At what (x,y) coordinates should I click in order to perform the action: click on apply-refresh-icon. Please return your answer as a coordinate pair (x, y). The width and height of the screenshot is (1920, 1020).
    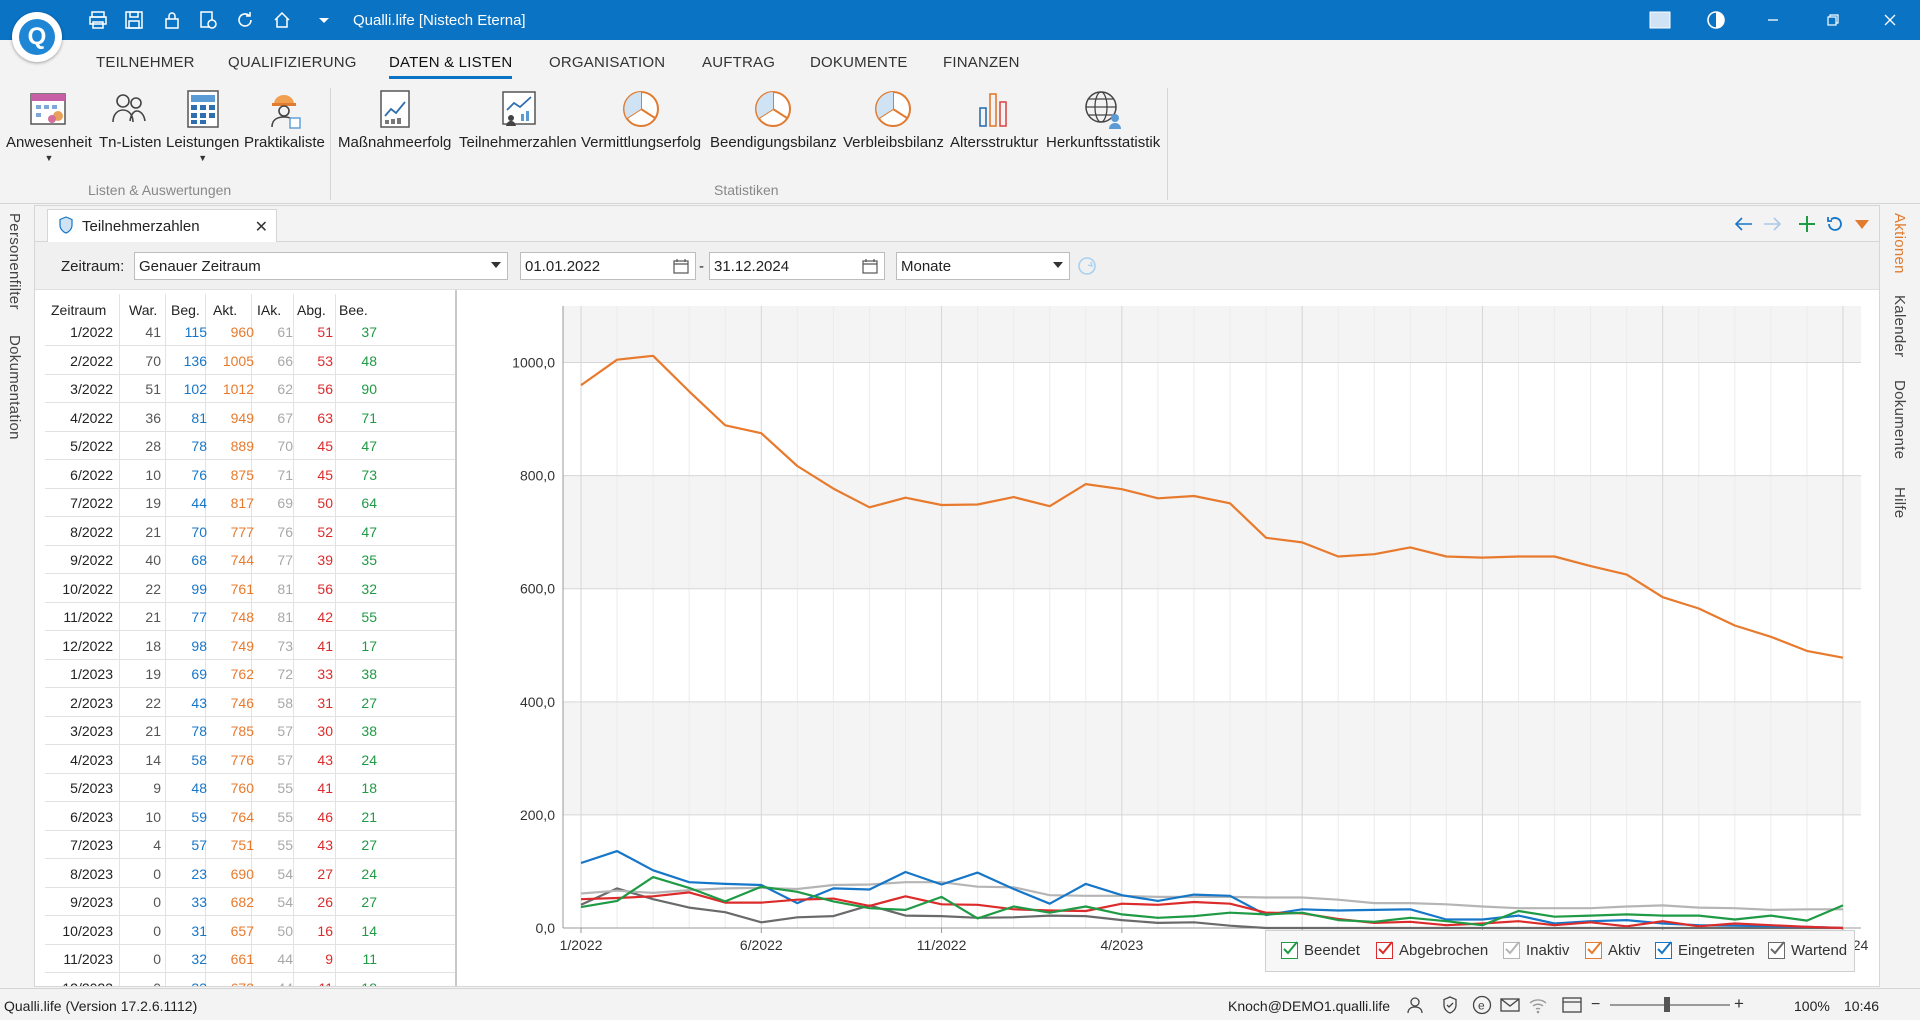
    Looking at the image, I should click on (1087, 267).